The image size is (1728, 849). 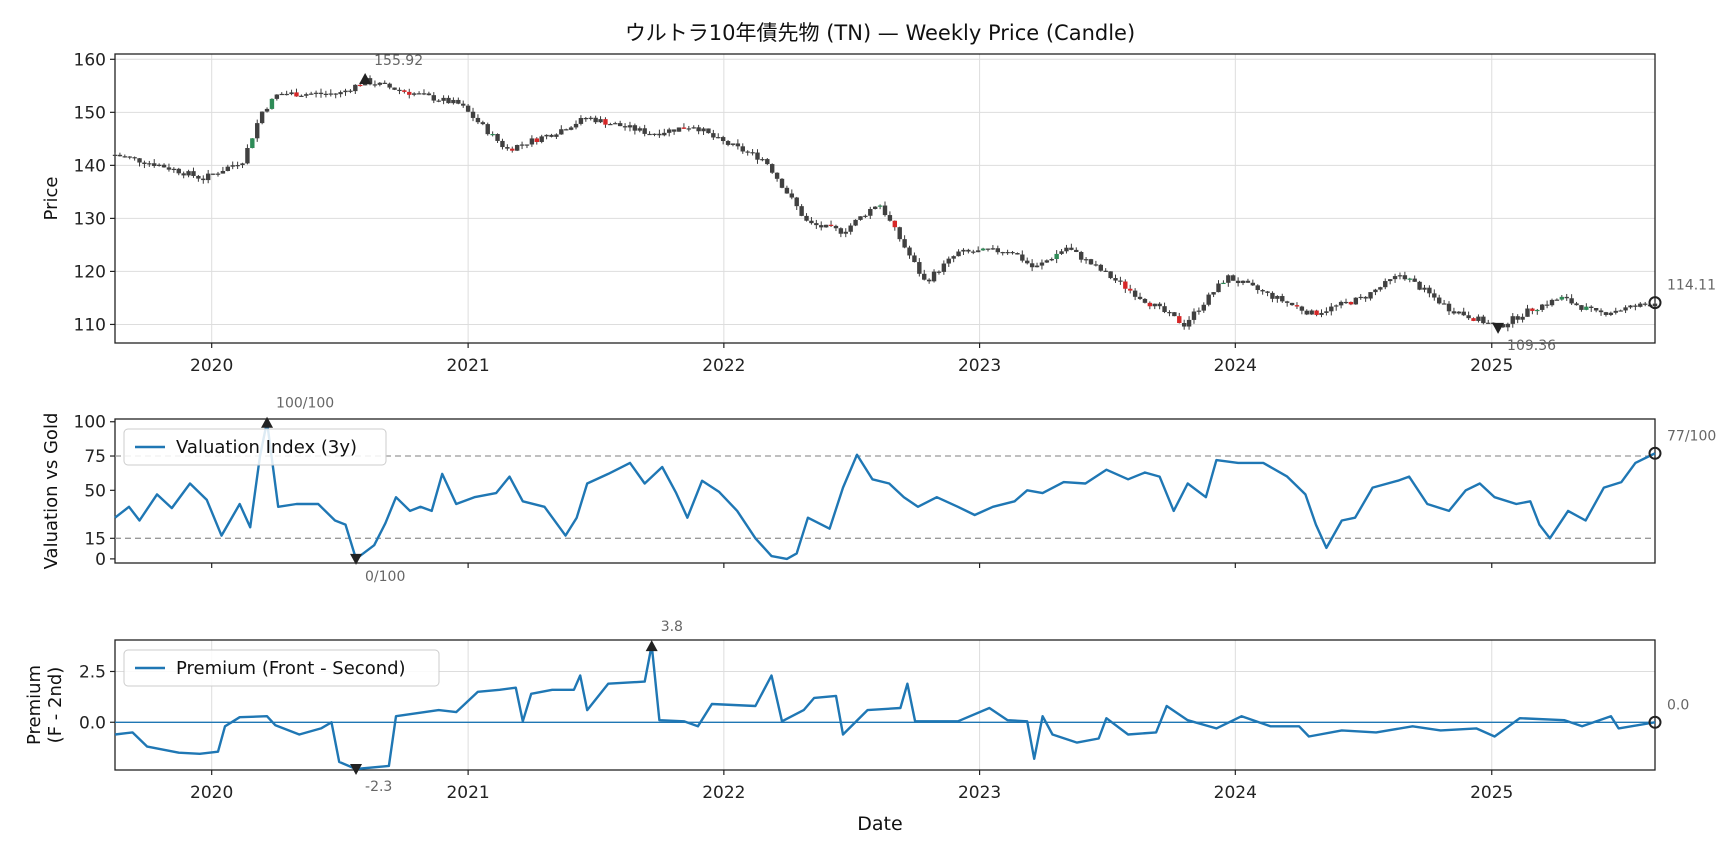 What do you see at coordinates (266, 447) in the screenshot?
I see `legend-label: Valuation Index (3y)` at bounding box center [266, 447].